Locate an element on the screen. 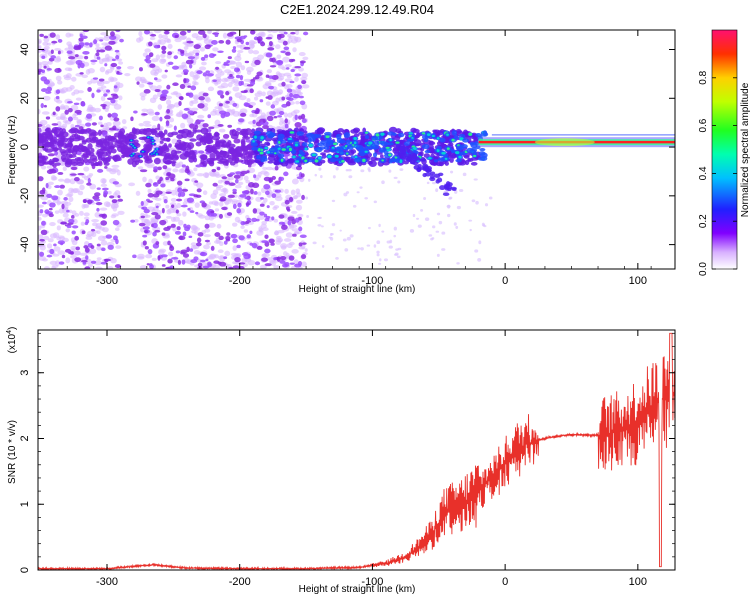 This screenshot has width=750, height=600. snr-y-label: SNR (10 * v/v) is located at coordinates (12, 452).